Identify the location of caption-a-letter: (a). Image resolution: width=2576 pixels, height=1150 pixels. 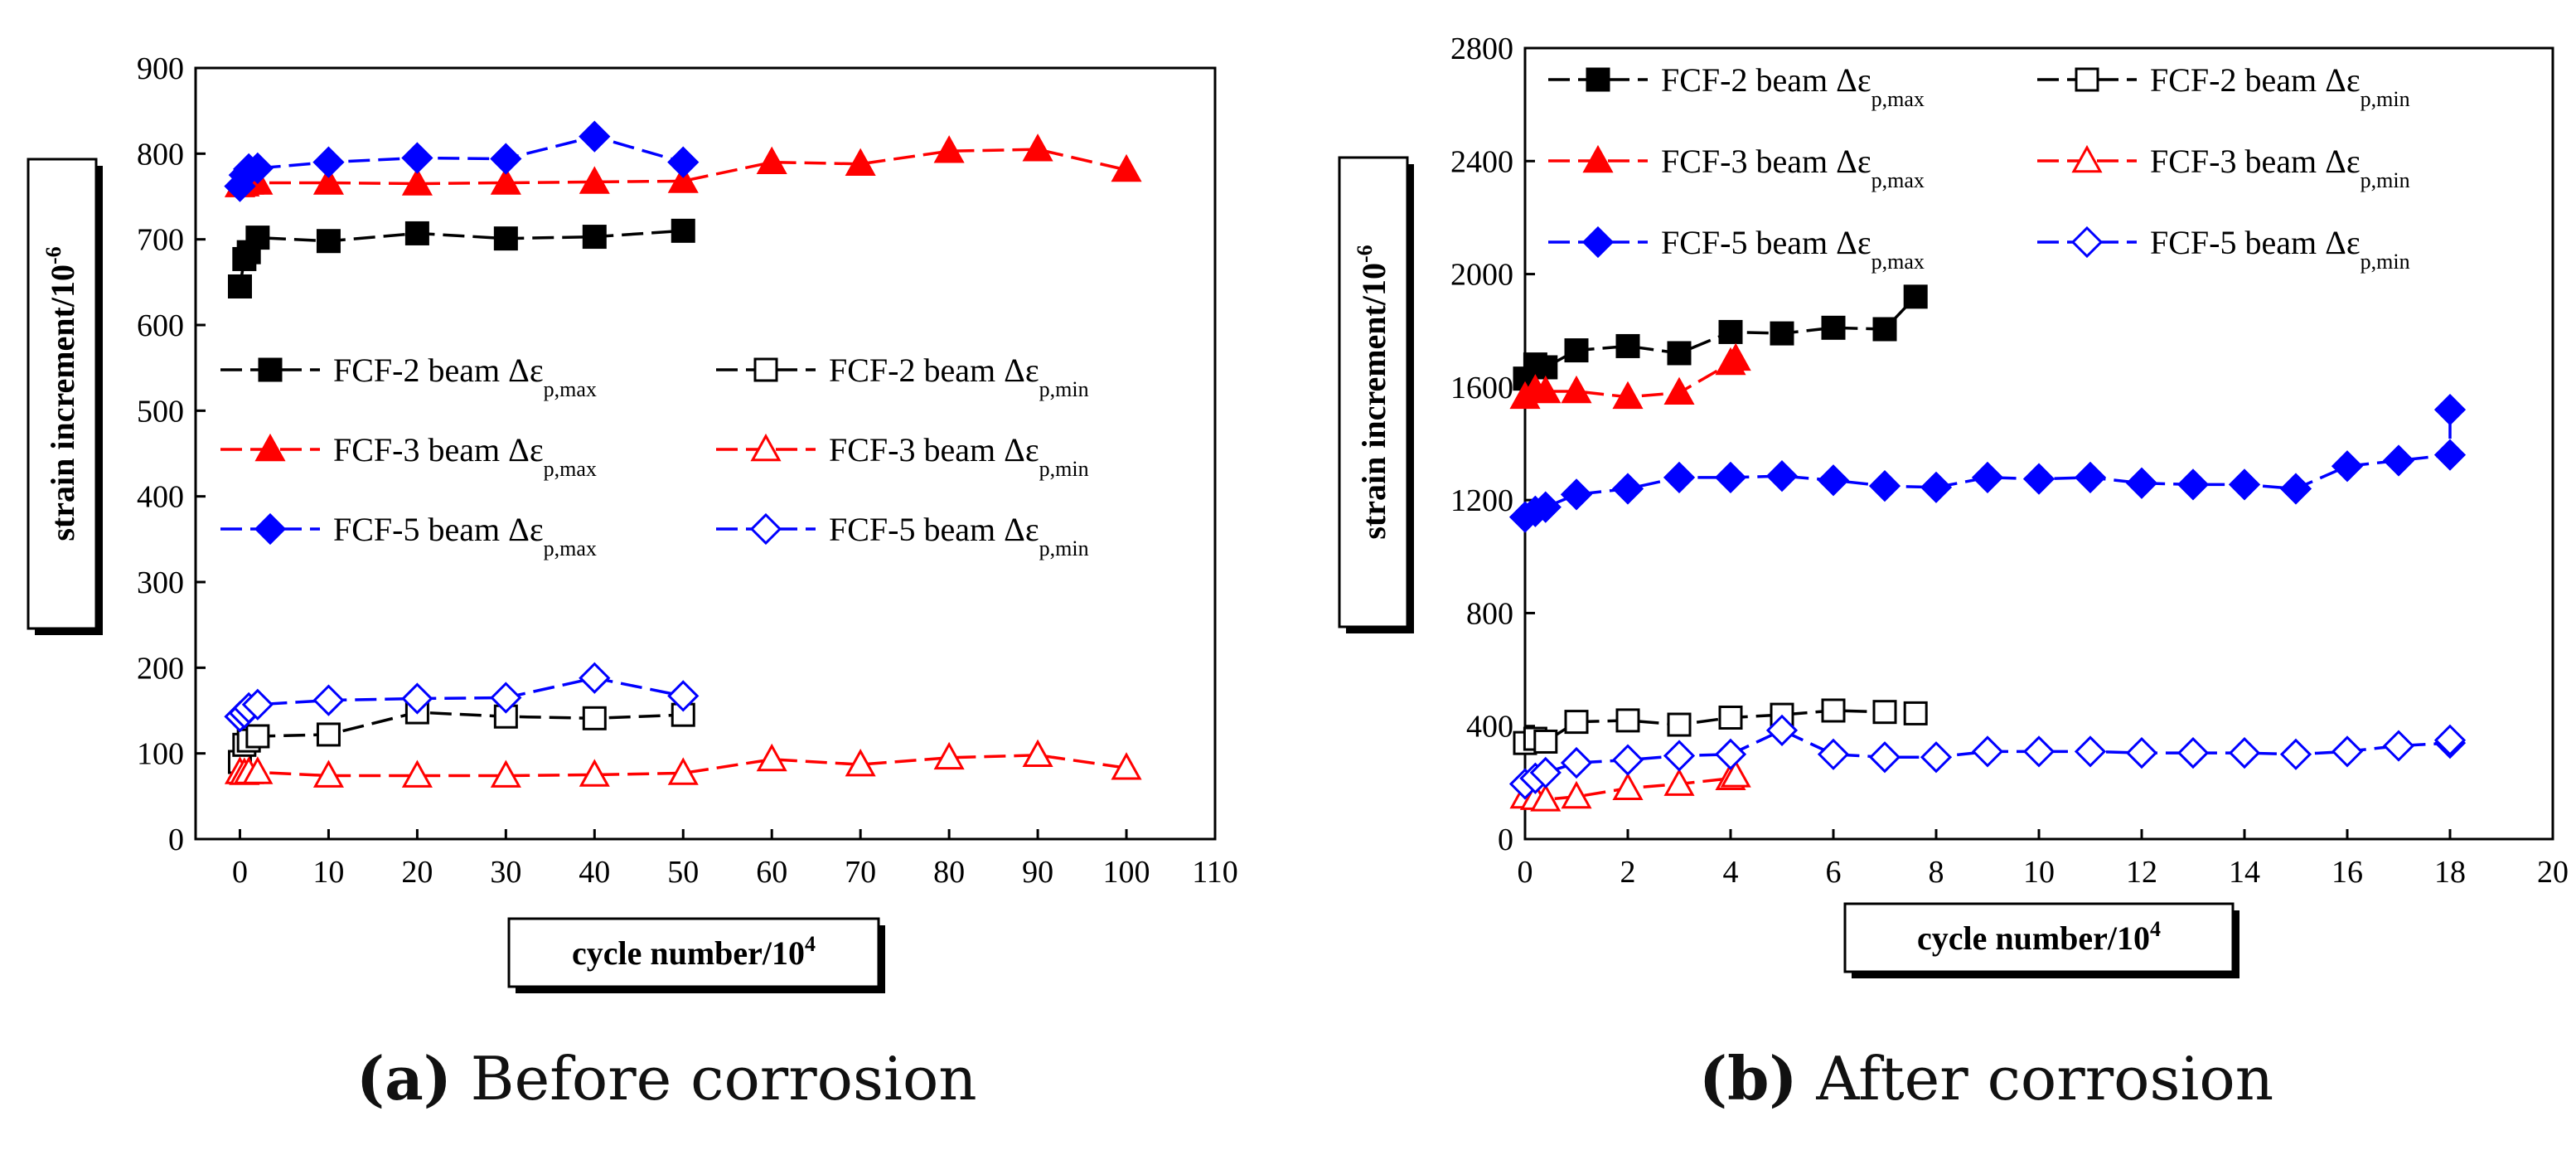
(404, 1078).